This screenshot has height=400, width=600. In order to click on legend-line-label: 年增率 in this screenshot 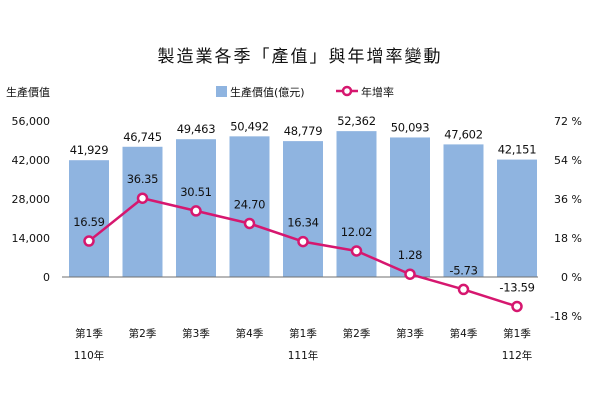, I will do `click(377, 92)`.